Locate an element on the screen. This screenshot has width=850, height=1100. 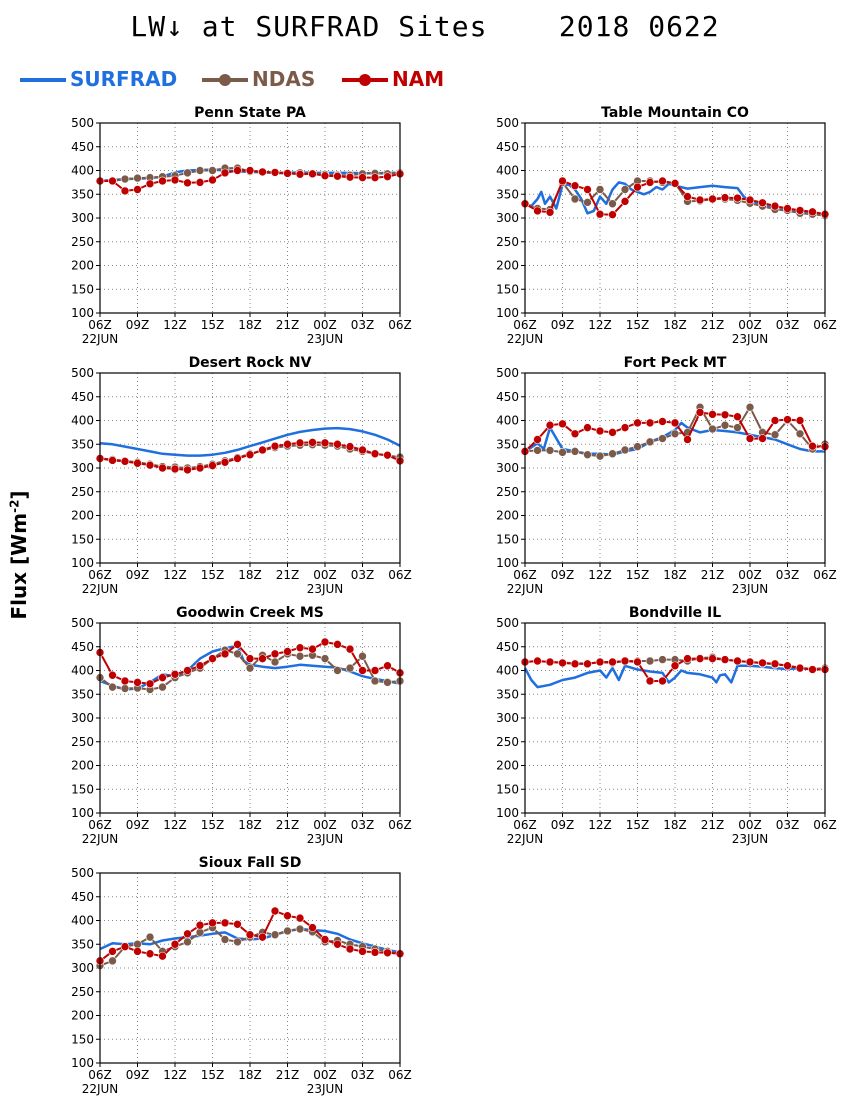
y-tick-label: 150 is located at coordinates (82, 1039).